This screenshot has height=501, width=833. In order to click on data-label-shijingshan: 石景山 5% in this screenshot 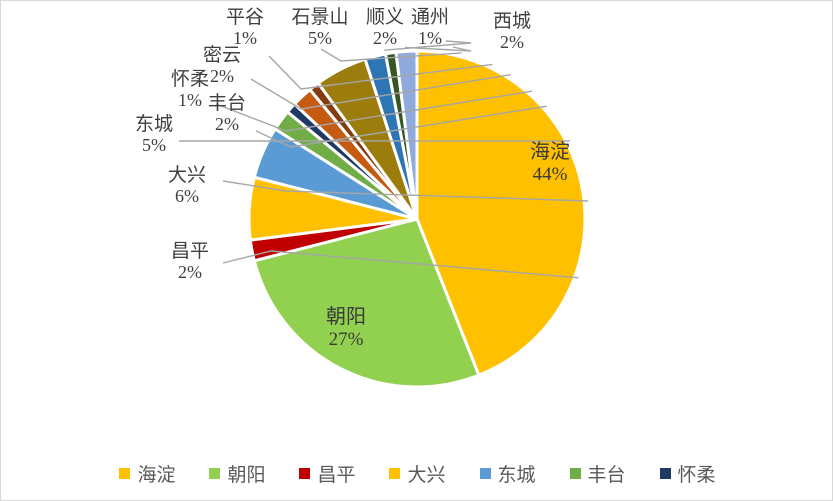, I will do `click(320, 27)`.